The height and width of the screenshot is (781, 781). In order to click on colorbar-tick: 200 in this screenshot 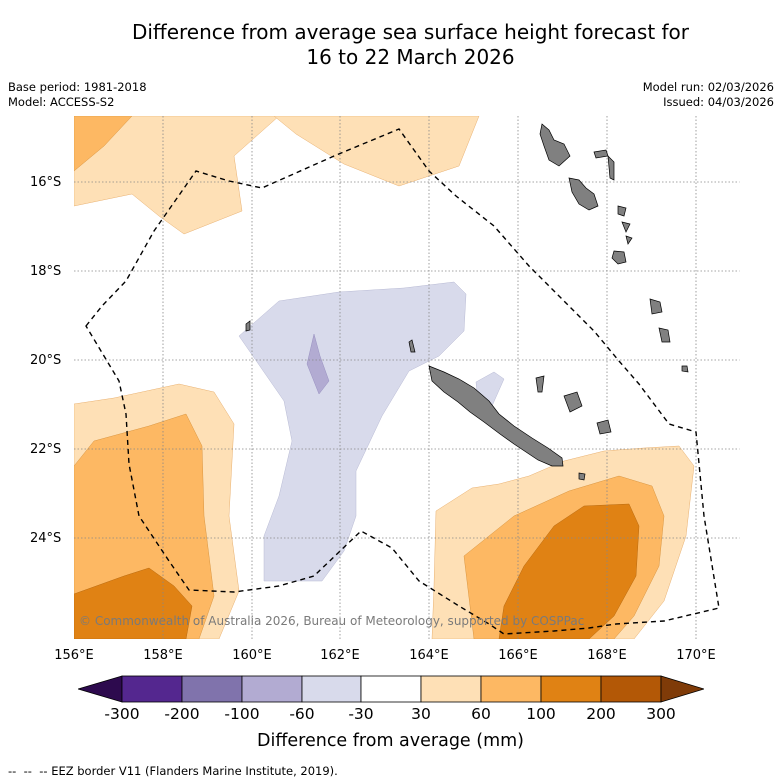, I will do `click(601, 714)`.